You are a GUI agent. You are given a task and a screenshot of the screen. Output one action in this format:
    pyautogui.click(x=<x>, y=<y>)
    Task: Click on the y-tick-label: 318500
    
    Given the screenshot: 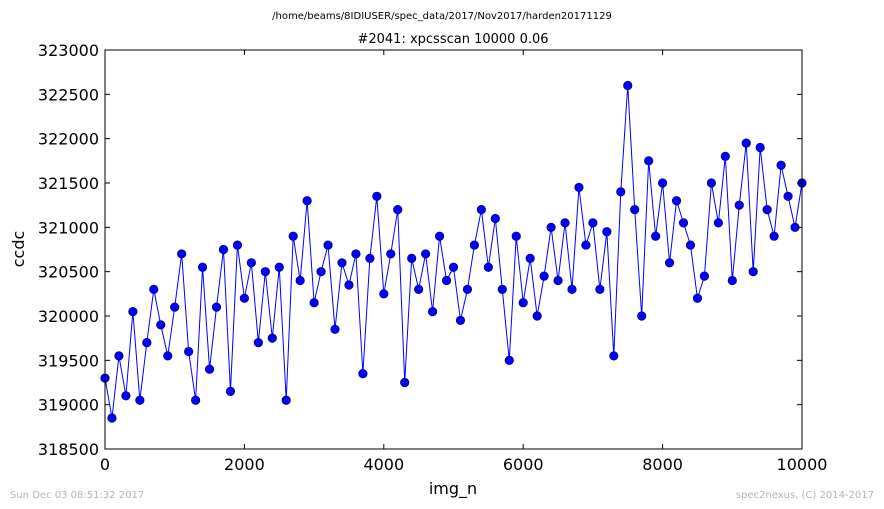 What is the action you would take?
    pyautogui.click(x=68, y=449)
    